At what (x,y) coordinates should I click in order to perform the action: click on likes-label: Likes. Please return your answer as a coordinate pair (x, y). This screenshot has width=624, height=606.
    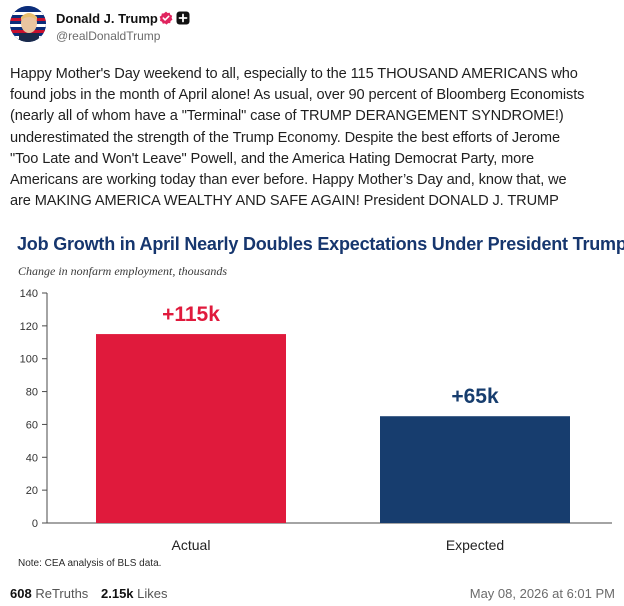
    Looking at the image, I should click on (152, 593).